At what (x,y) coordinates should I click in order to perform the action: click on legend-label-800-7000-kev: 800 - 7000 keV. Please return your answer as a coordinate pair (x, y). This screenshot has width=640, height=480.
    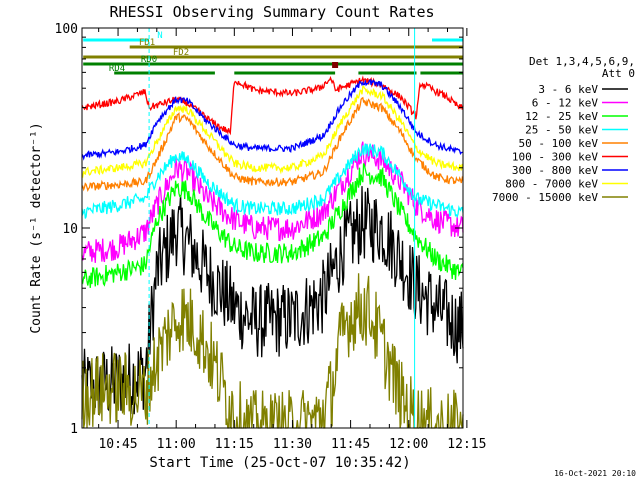
    Looking at the image, I should click on (551, 184).